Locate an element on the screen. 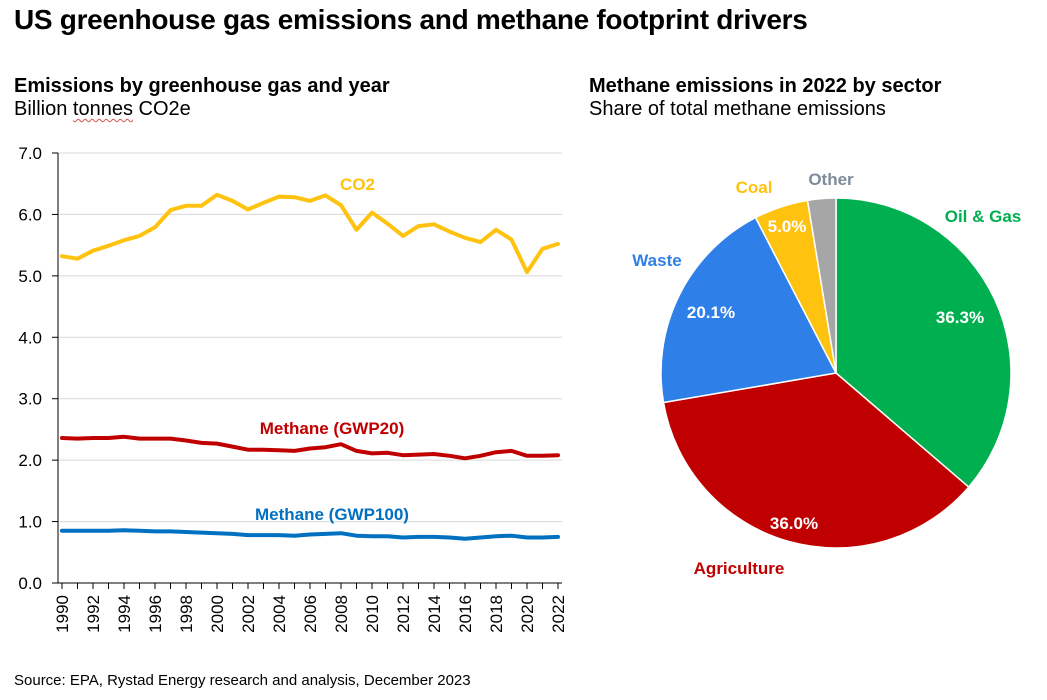 The image size is (1047, 700). subtitle-unit-word: tonnes is located at coordinates (102, 109).